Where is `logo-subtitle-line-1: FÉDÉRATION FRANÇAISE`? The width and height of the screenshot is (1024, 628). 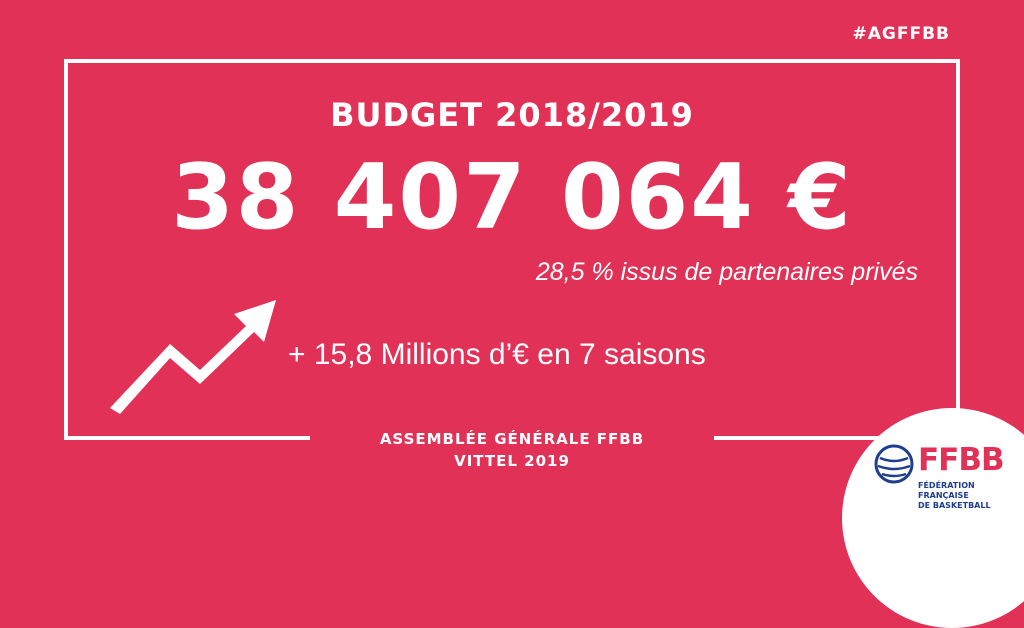 logo-subtitle-line-1: FÉDÉRATION FRANÇAISE is located at coordinates (946, 490).